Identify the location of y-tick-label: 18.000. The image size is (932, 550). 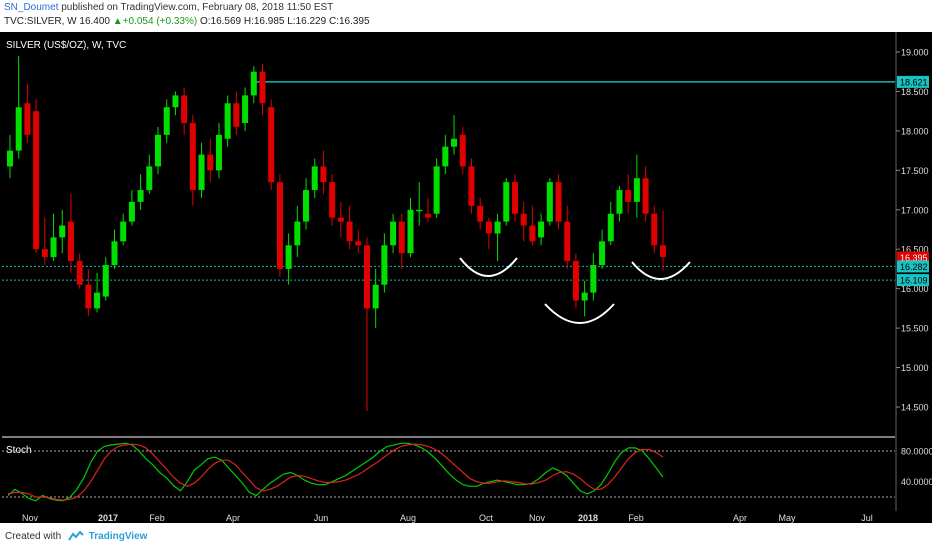
(915, 131).